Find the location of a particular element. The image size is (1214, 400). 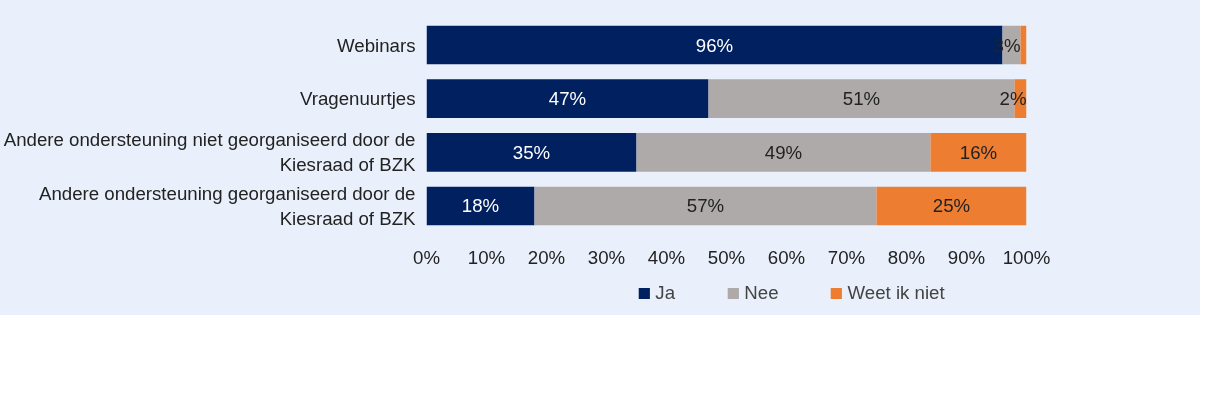

data-label: 25% is located at coordinates (951, 206).